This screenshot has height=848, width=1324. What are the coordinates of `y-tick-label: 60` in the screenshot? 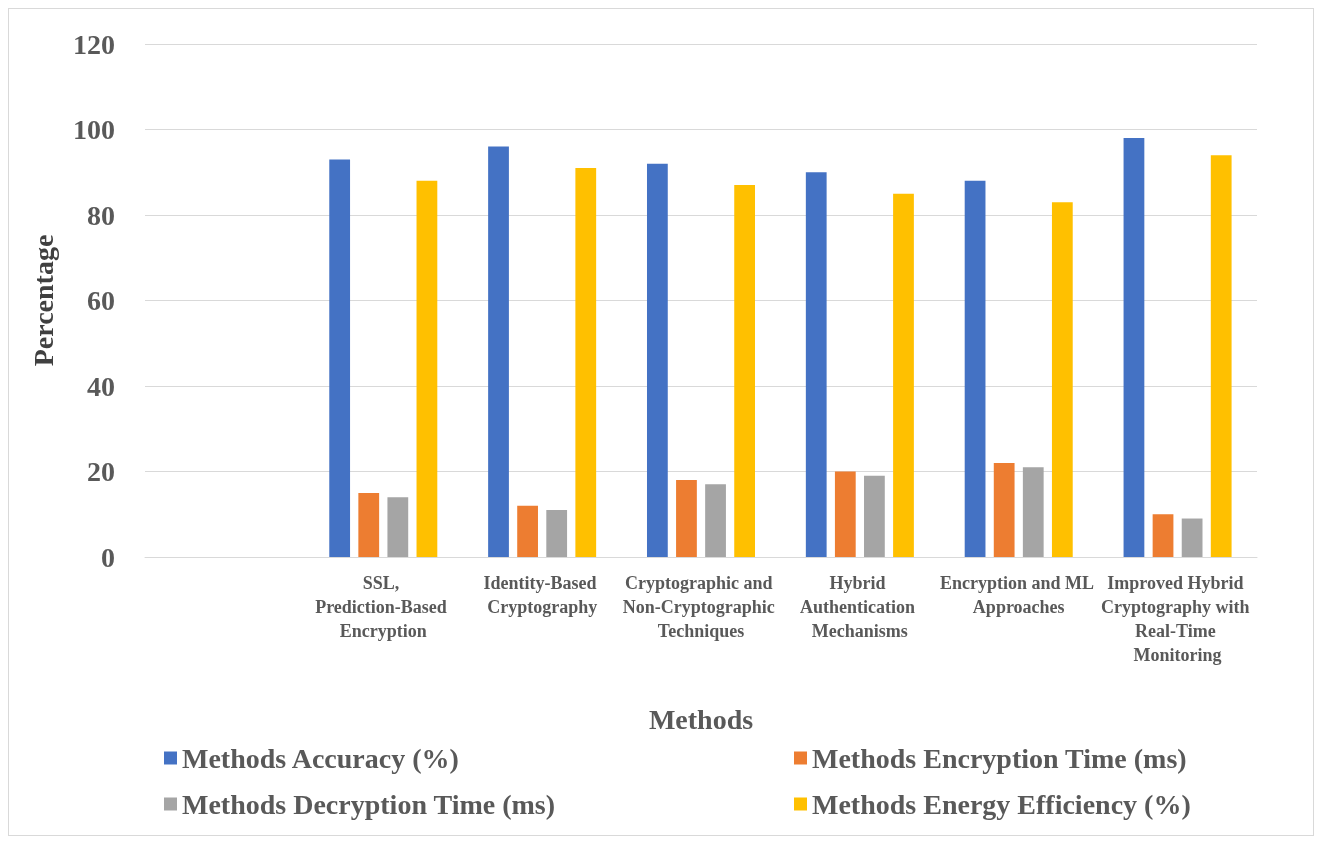 It's located at (101, 300).